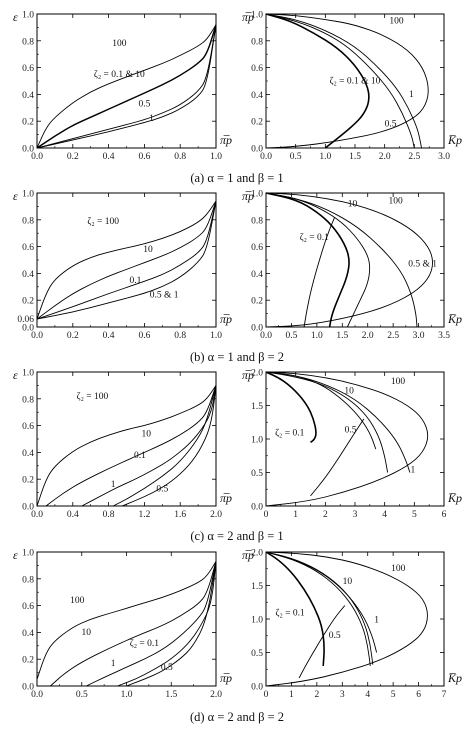 The width and height of the screenshot is (474, 731). I want to click on x-tick-label: 1.6, so click(180, 515).